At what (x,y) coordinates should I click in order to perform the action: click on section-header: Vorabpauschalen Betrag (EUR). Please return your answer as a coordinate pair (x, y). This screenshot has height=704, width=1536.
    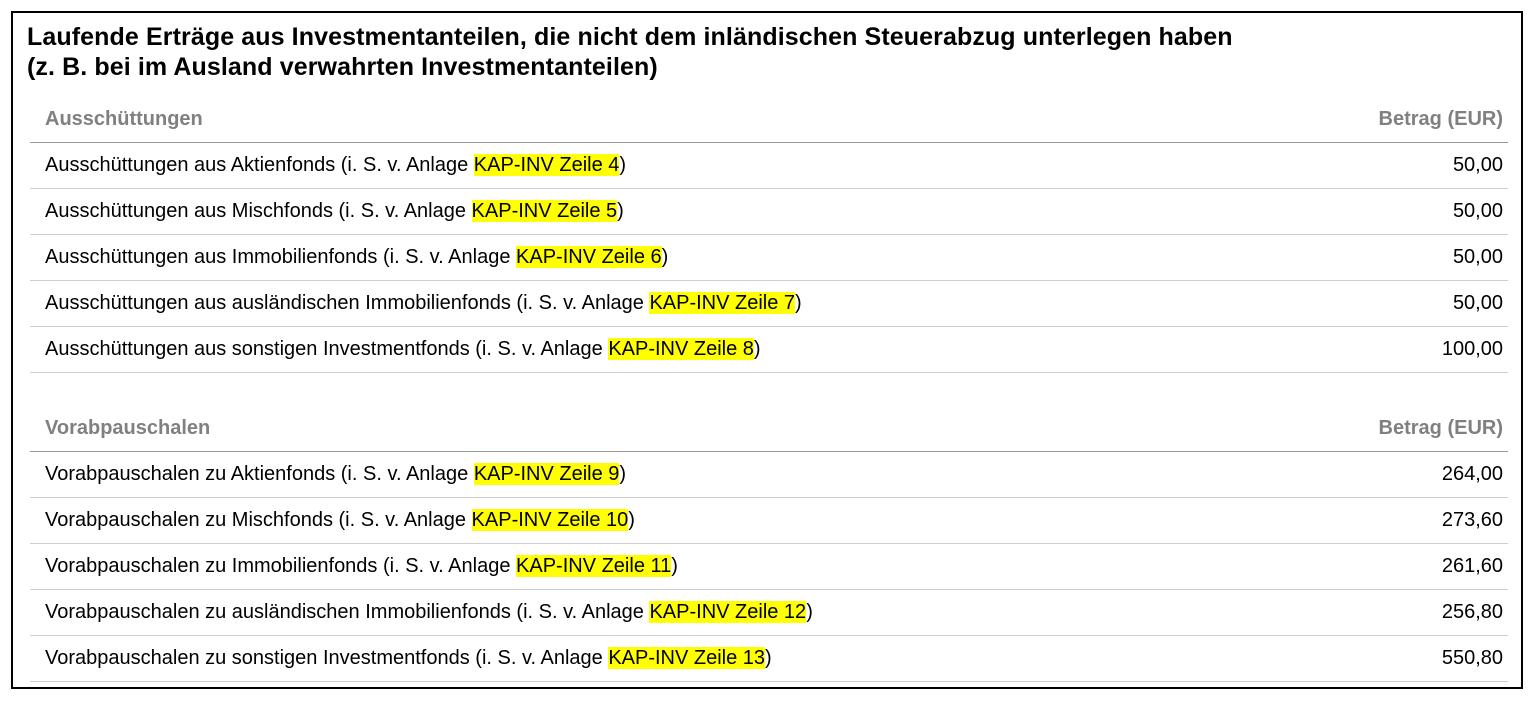
    Looking at the image, I should click on (769, 429).